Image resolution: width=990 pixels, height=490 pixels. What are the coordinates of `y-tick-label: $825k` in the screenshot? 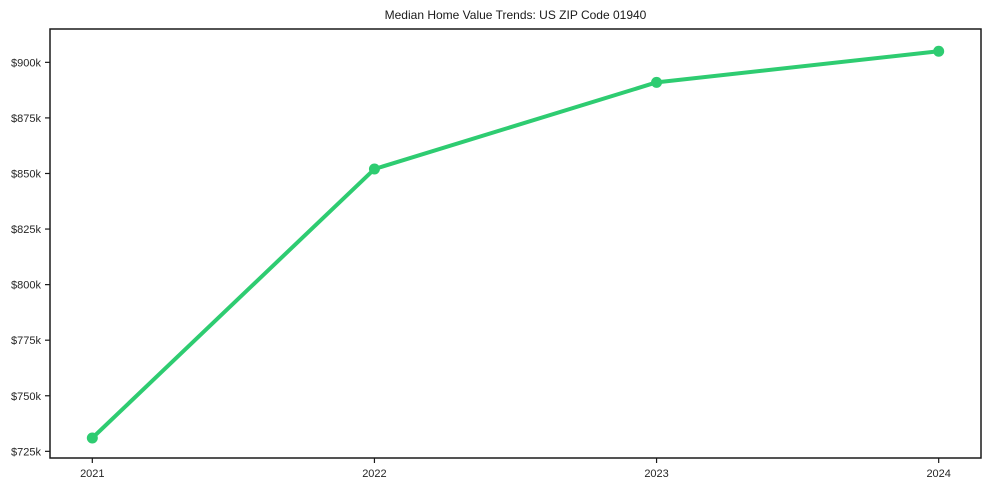 It's located at (26, 230).